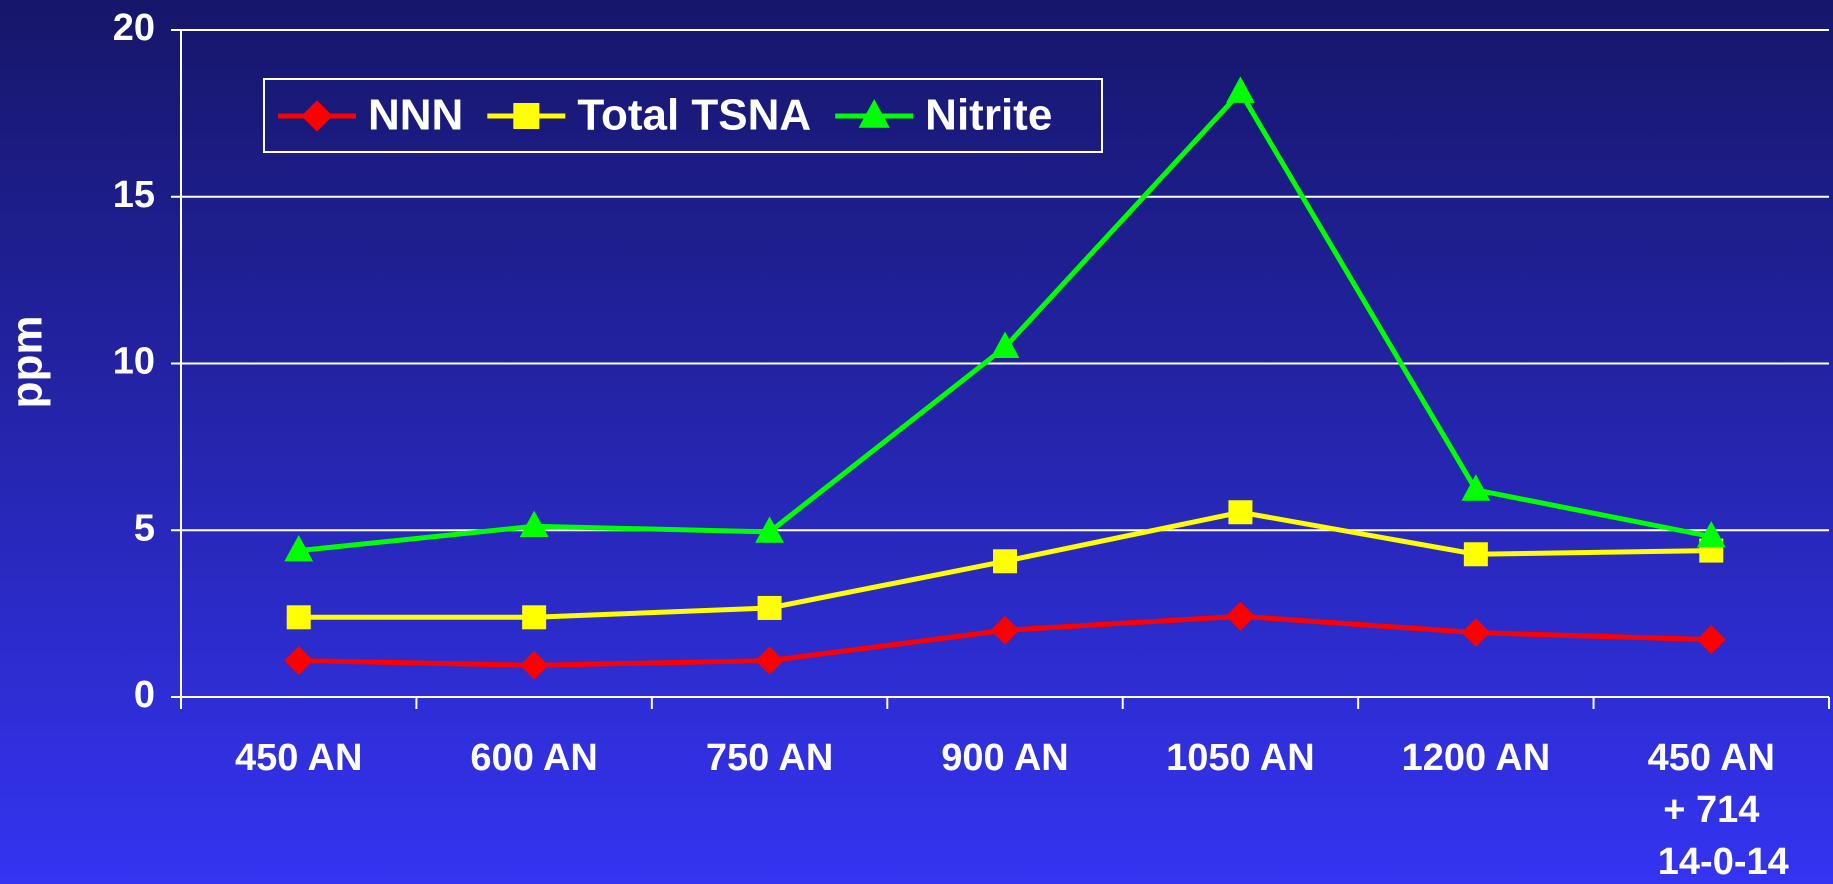 The image size is (1833, 884). Describe the element at coordinates (144, 528) in the screenshot. I see `y-tick-label: 5` at that location.